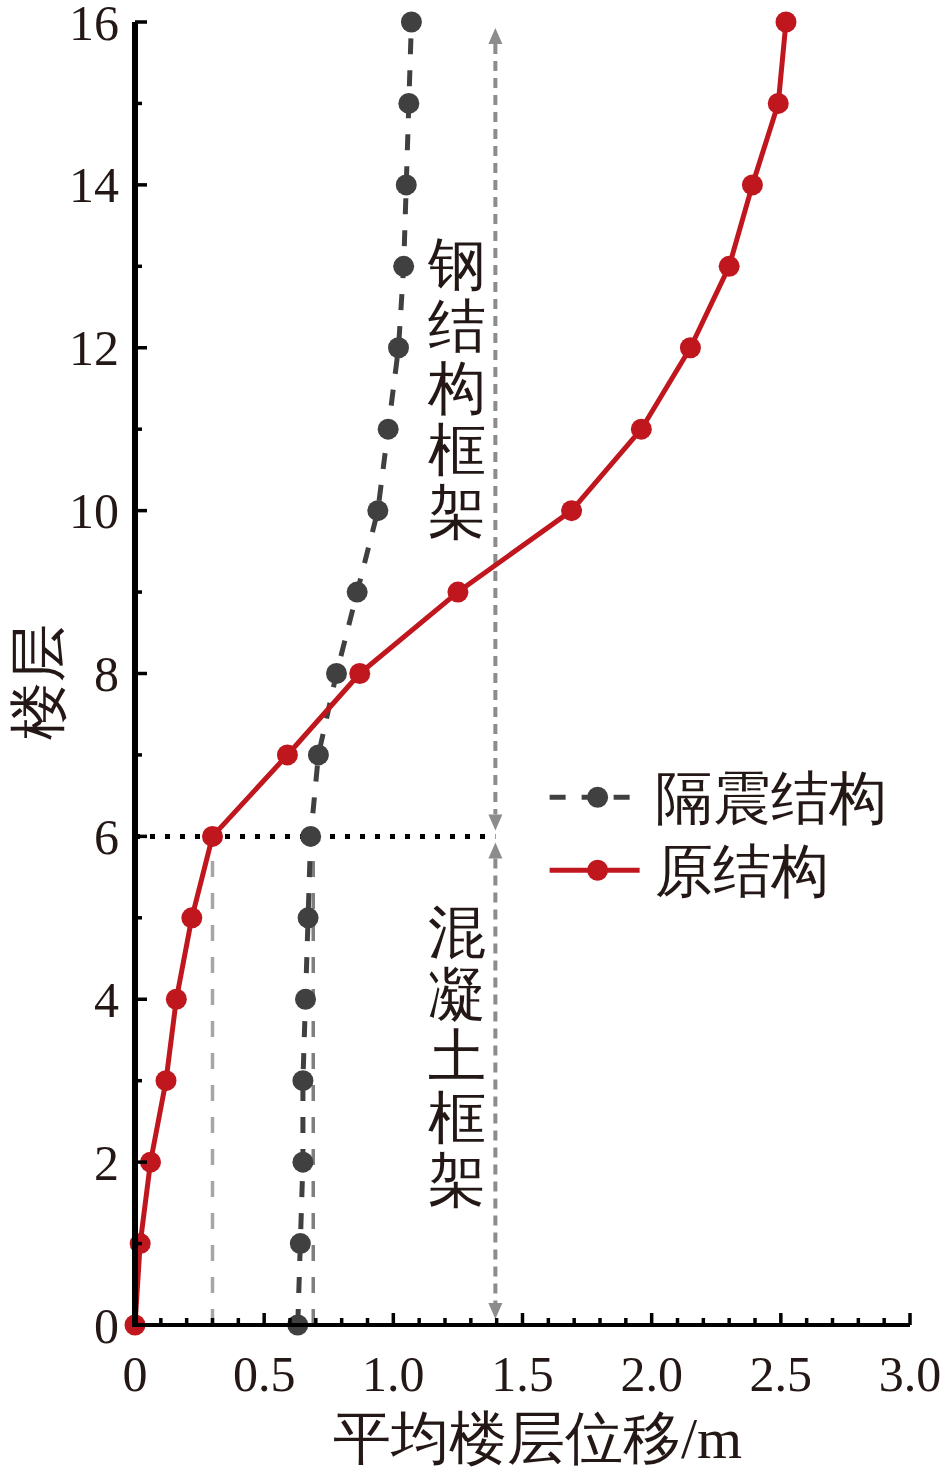 The width and height of the screenshot is (945, 1474). Describe the element at coordinates (94, 185) in the screenshot. I see `y-tick-label: 14` at that location.